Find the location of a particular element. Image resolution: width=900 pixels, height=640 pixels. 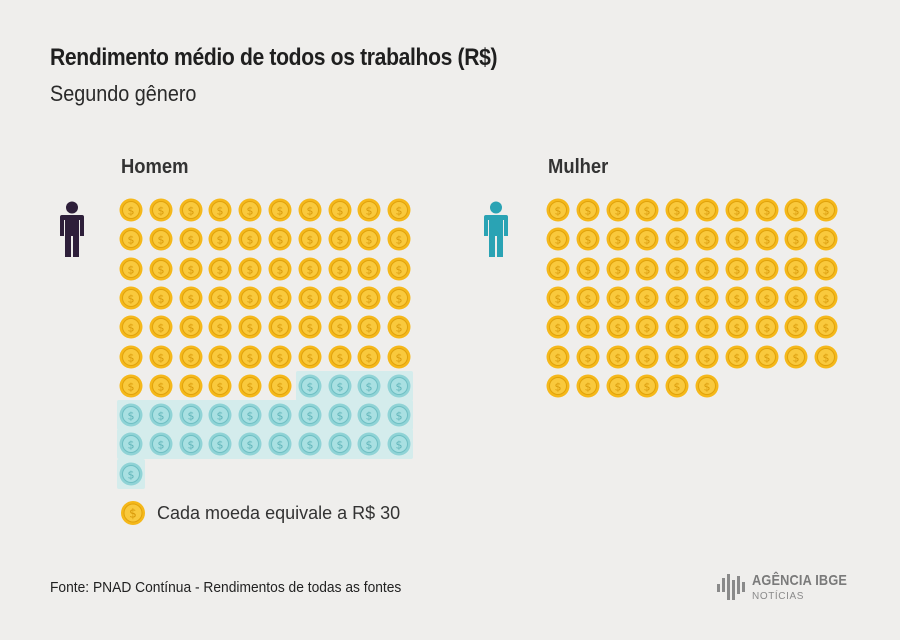

group-label-mulher: Mulher is located at coordinates (578, 167).